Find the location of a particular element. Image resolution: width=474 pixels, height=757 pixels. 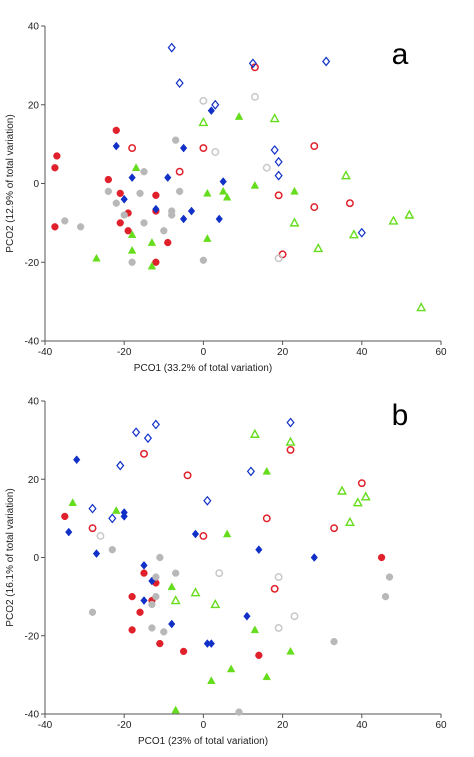

x-axis-title: PCO1 (23% of total variation) is located at coordinates (203, 741).